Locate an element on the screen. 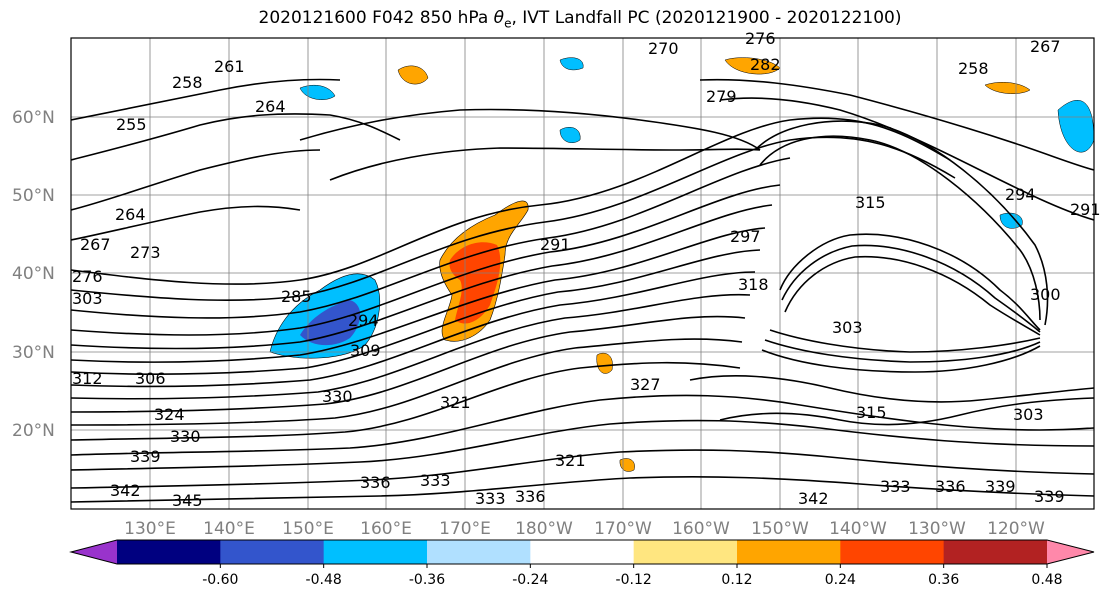 Image resolution: width=1105 pixels, height=603 pixels. lon-label: 130°W is located at coordinates (937, 529).